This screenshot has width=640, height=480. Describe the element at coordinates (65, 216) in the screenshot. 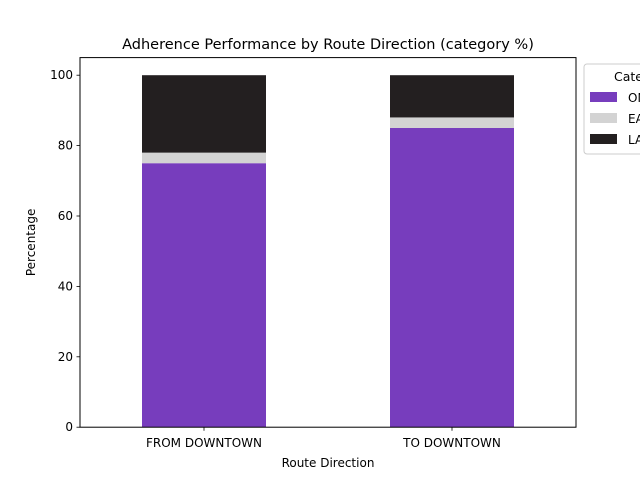

I see `y-tick-label: 60` at that location.